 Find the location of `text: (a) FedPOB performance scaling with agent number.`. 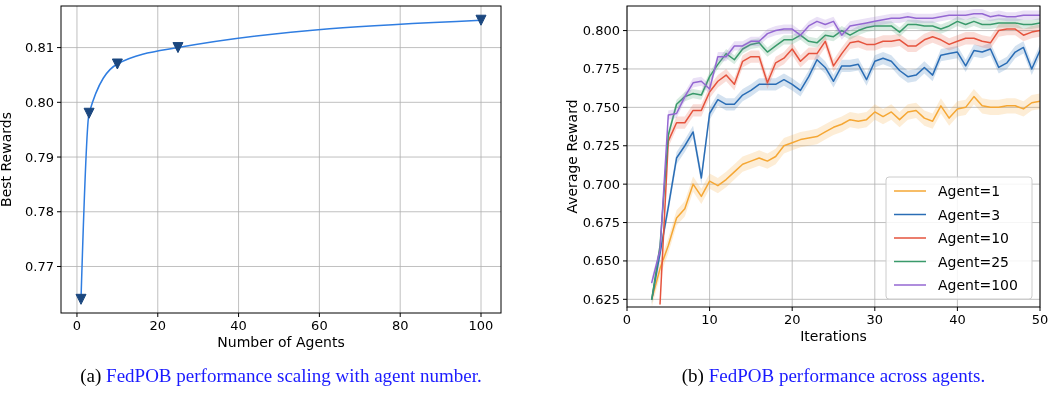

text: (a) FedPOB performance scaling with agent number. is located at coordinates (281, 376).